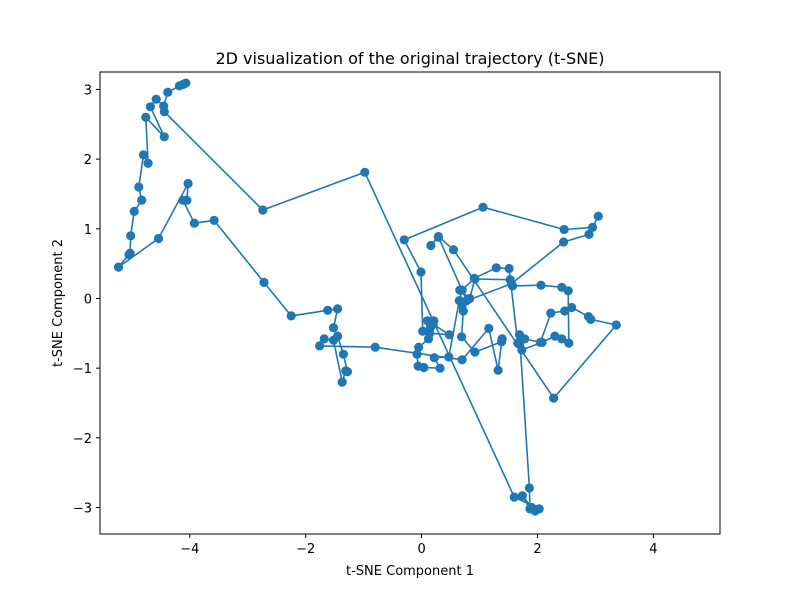  Describe the element at coordinates (305, 549) in the screenshot. I see `x-tick-label: −2` at that location.